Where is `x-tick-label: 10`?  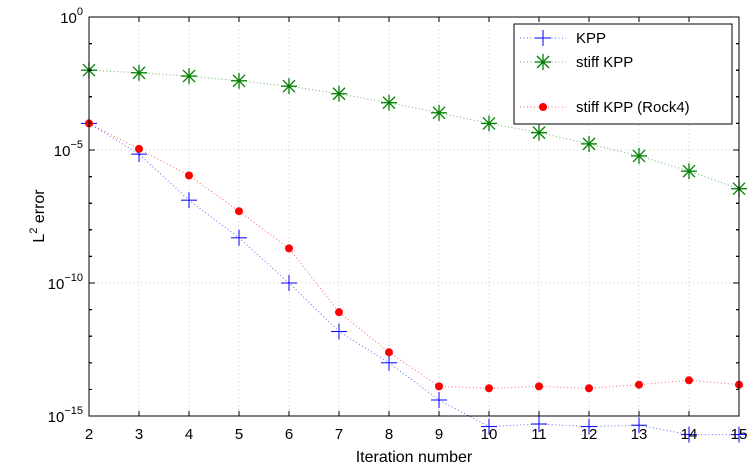 x-tick-label: 10 is located at coordinates (489, 434).